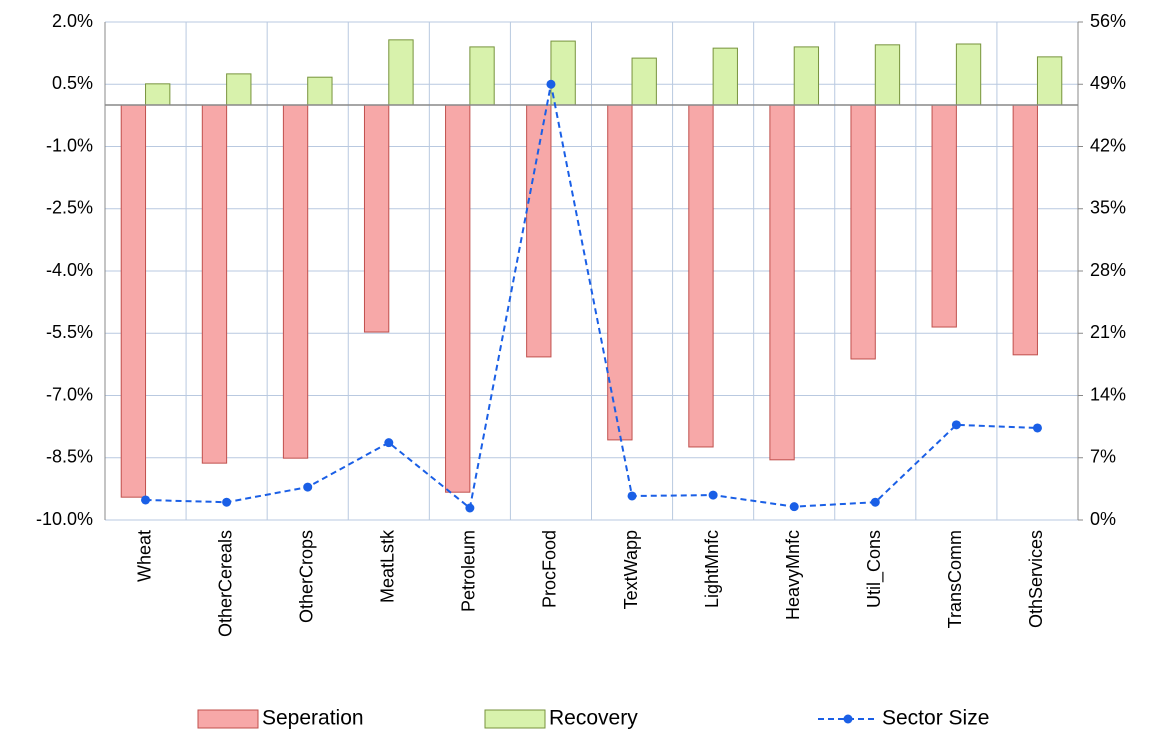  Describe the element at coordinates (306, 576) in the screenshot. I see `x-tick-label: OtherCrops` at that location.